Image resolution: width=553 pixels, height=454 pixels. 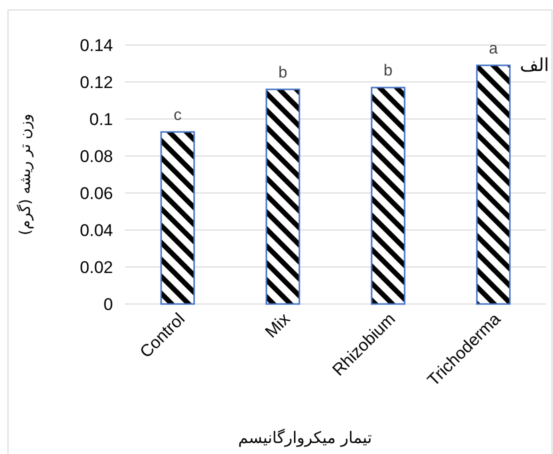 I want to click on y-tick-label: 0.1, so click(x=101, y=119).